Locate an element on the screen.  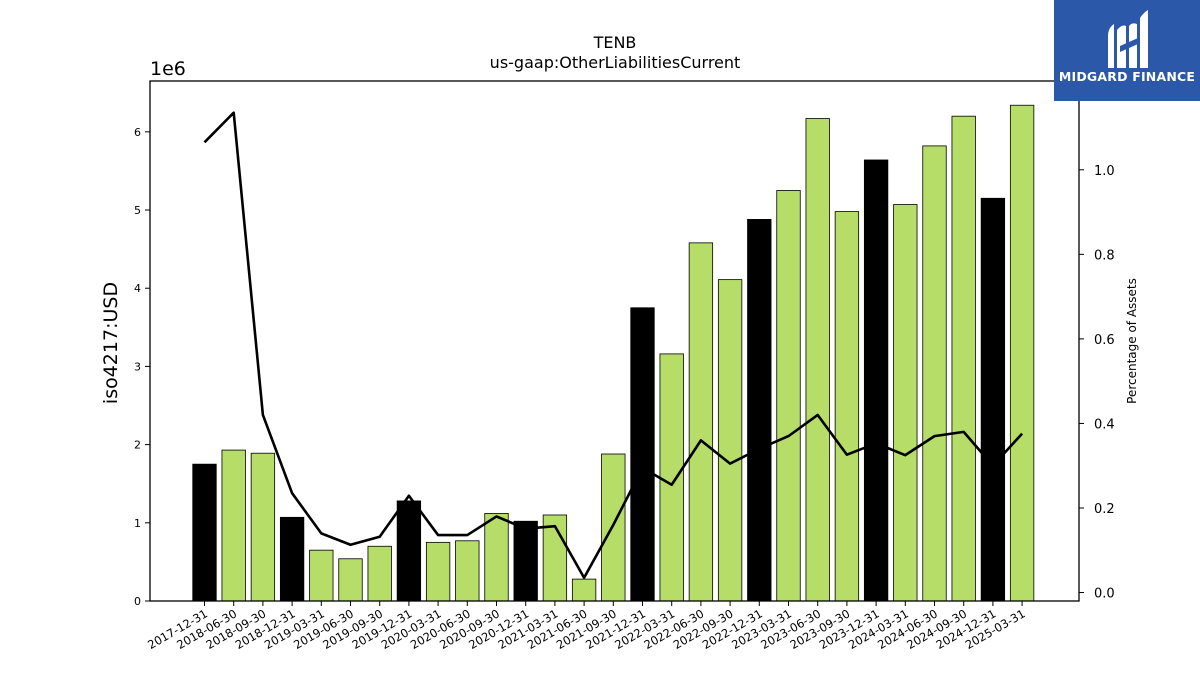
brand-logo: MIDGARD FINANCE is located at coordinates (1127, 50).